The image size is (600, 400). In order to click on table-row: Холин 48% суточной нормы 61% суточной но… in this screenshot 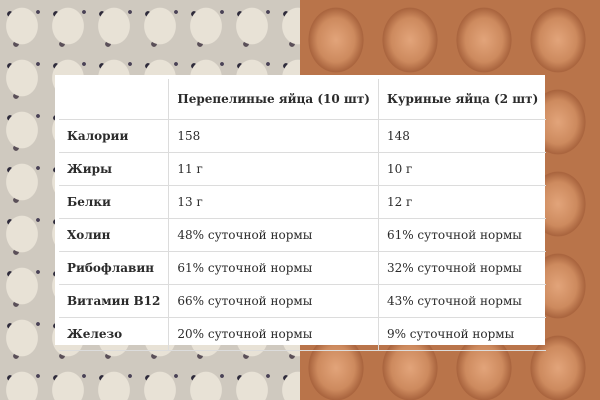, I will do `click(303, 235)`.